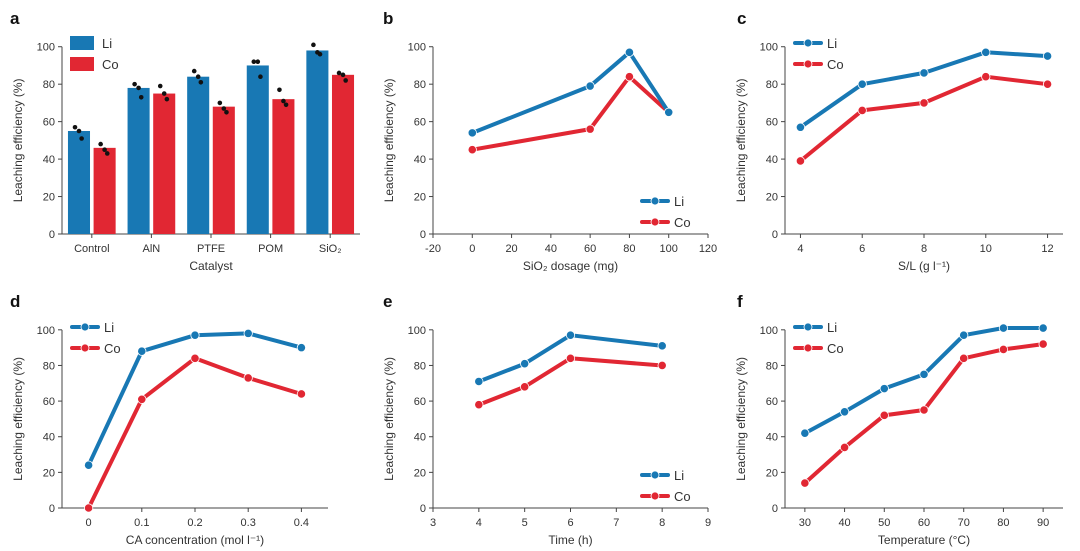 This screenshot has width=1080, height=551. Describe the element at coordinates (570, 523) in the screenshot. I see `x-tick-label: 6` at that location.